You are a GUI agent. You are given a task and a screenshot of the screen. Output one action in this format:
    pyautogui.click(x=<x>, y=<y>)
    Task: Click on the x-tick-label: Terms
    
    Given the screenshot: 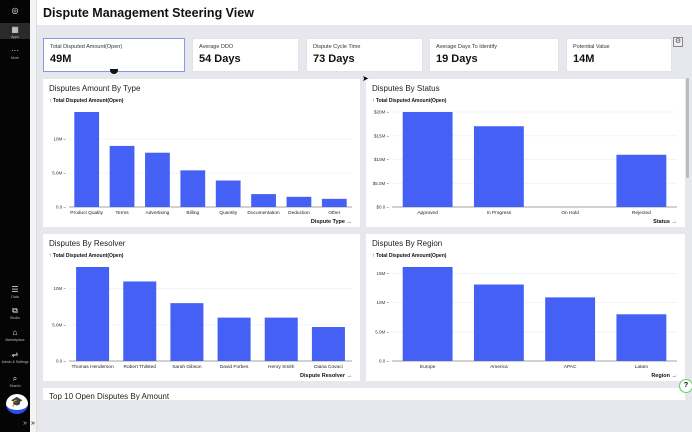 What is the action you would take?
    pyautogui.click(x=123, y=213)
    